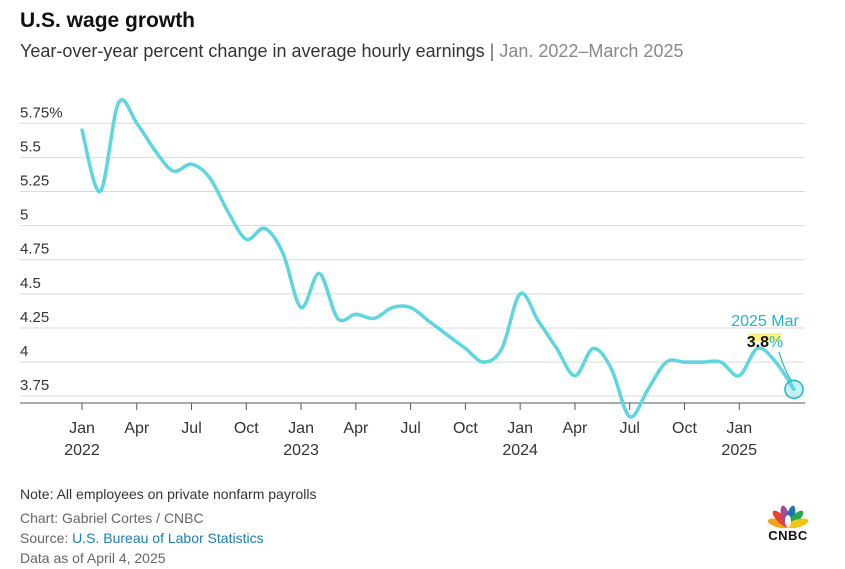 The width and height of the screenshot is (845, 569). What do you see at coordinates (41, 112) in the screenshot?
I see `y-tick-label: 5.75%` at bounding box center [41, 112].